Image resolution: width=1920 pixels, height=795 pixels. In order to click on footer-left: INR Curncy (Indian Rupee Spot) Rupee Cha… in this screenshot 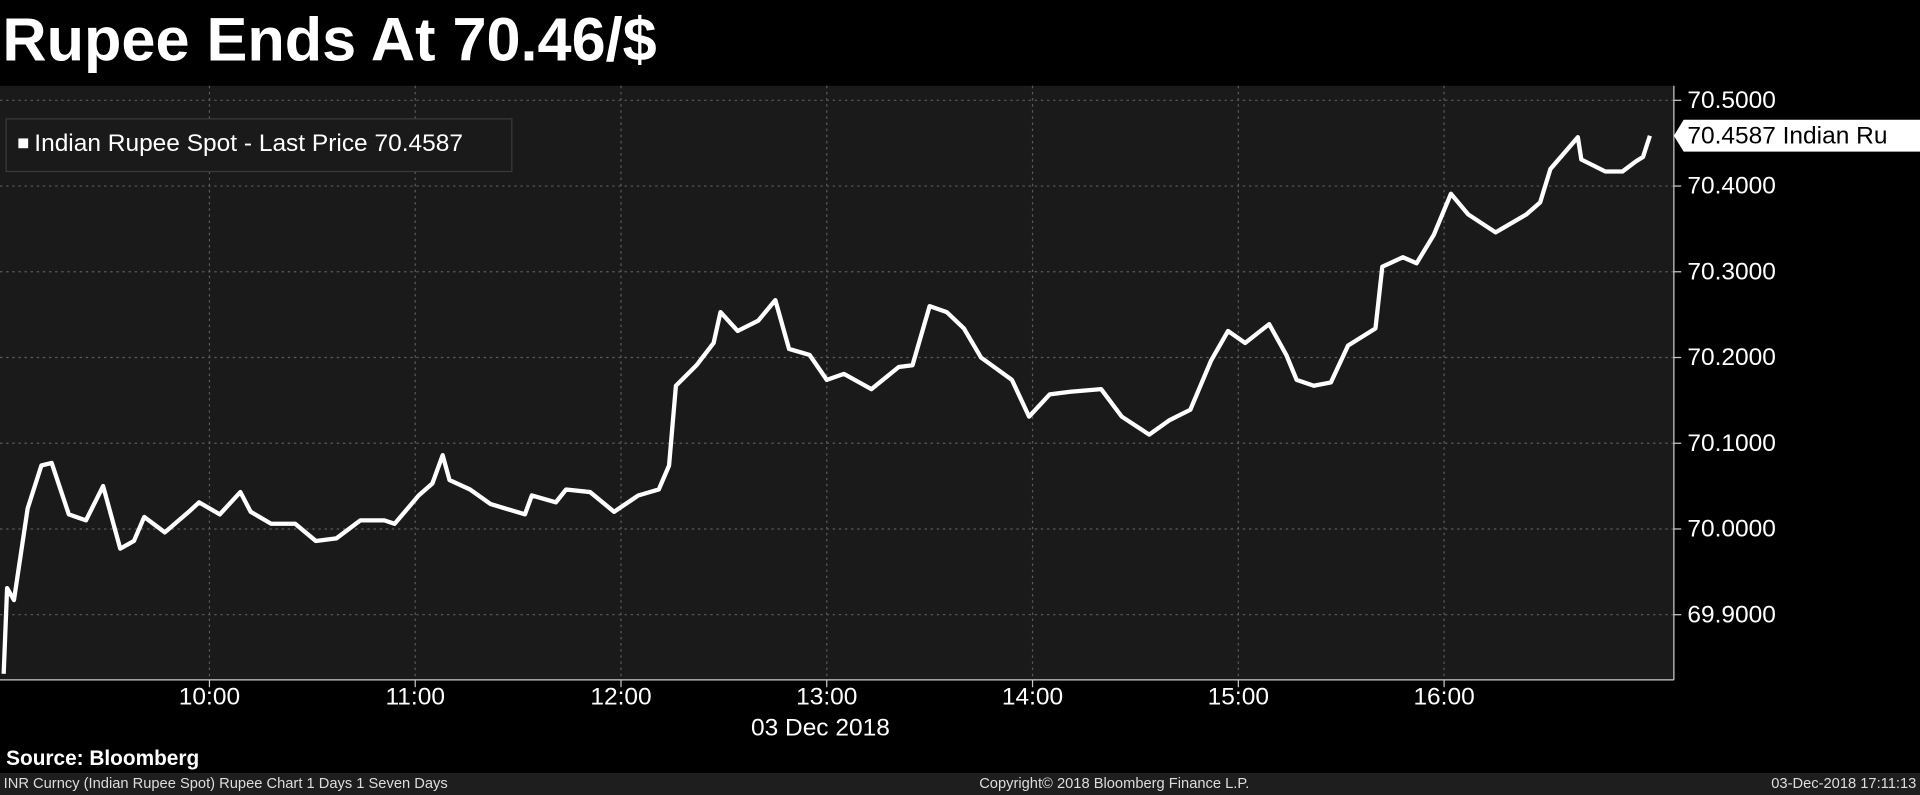, I will do `click(226, 784)`.